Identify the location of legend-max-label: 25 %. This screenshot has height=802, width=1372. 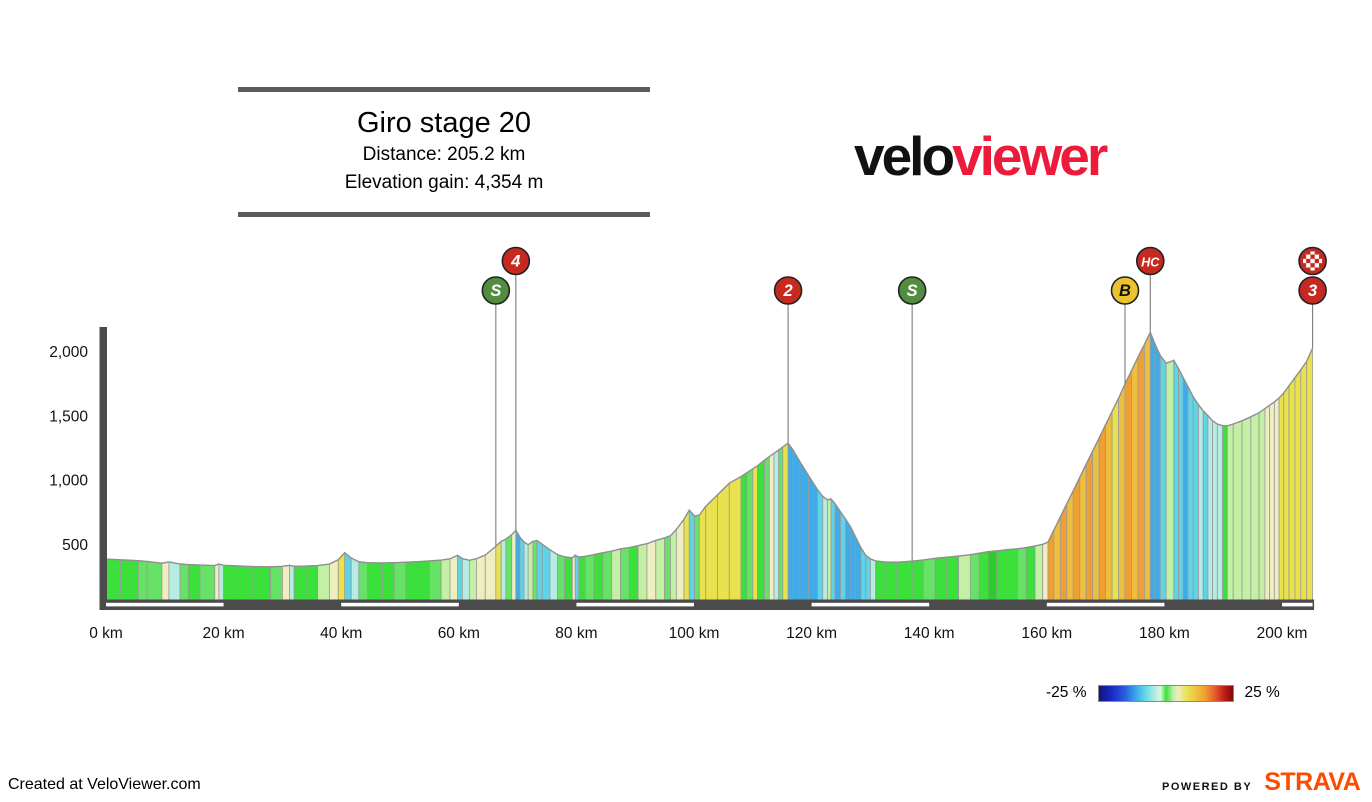
(1262, 692).